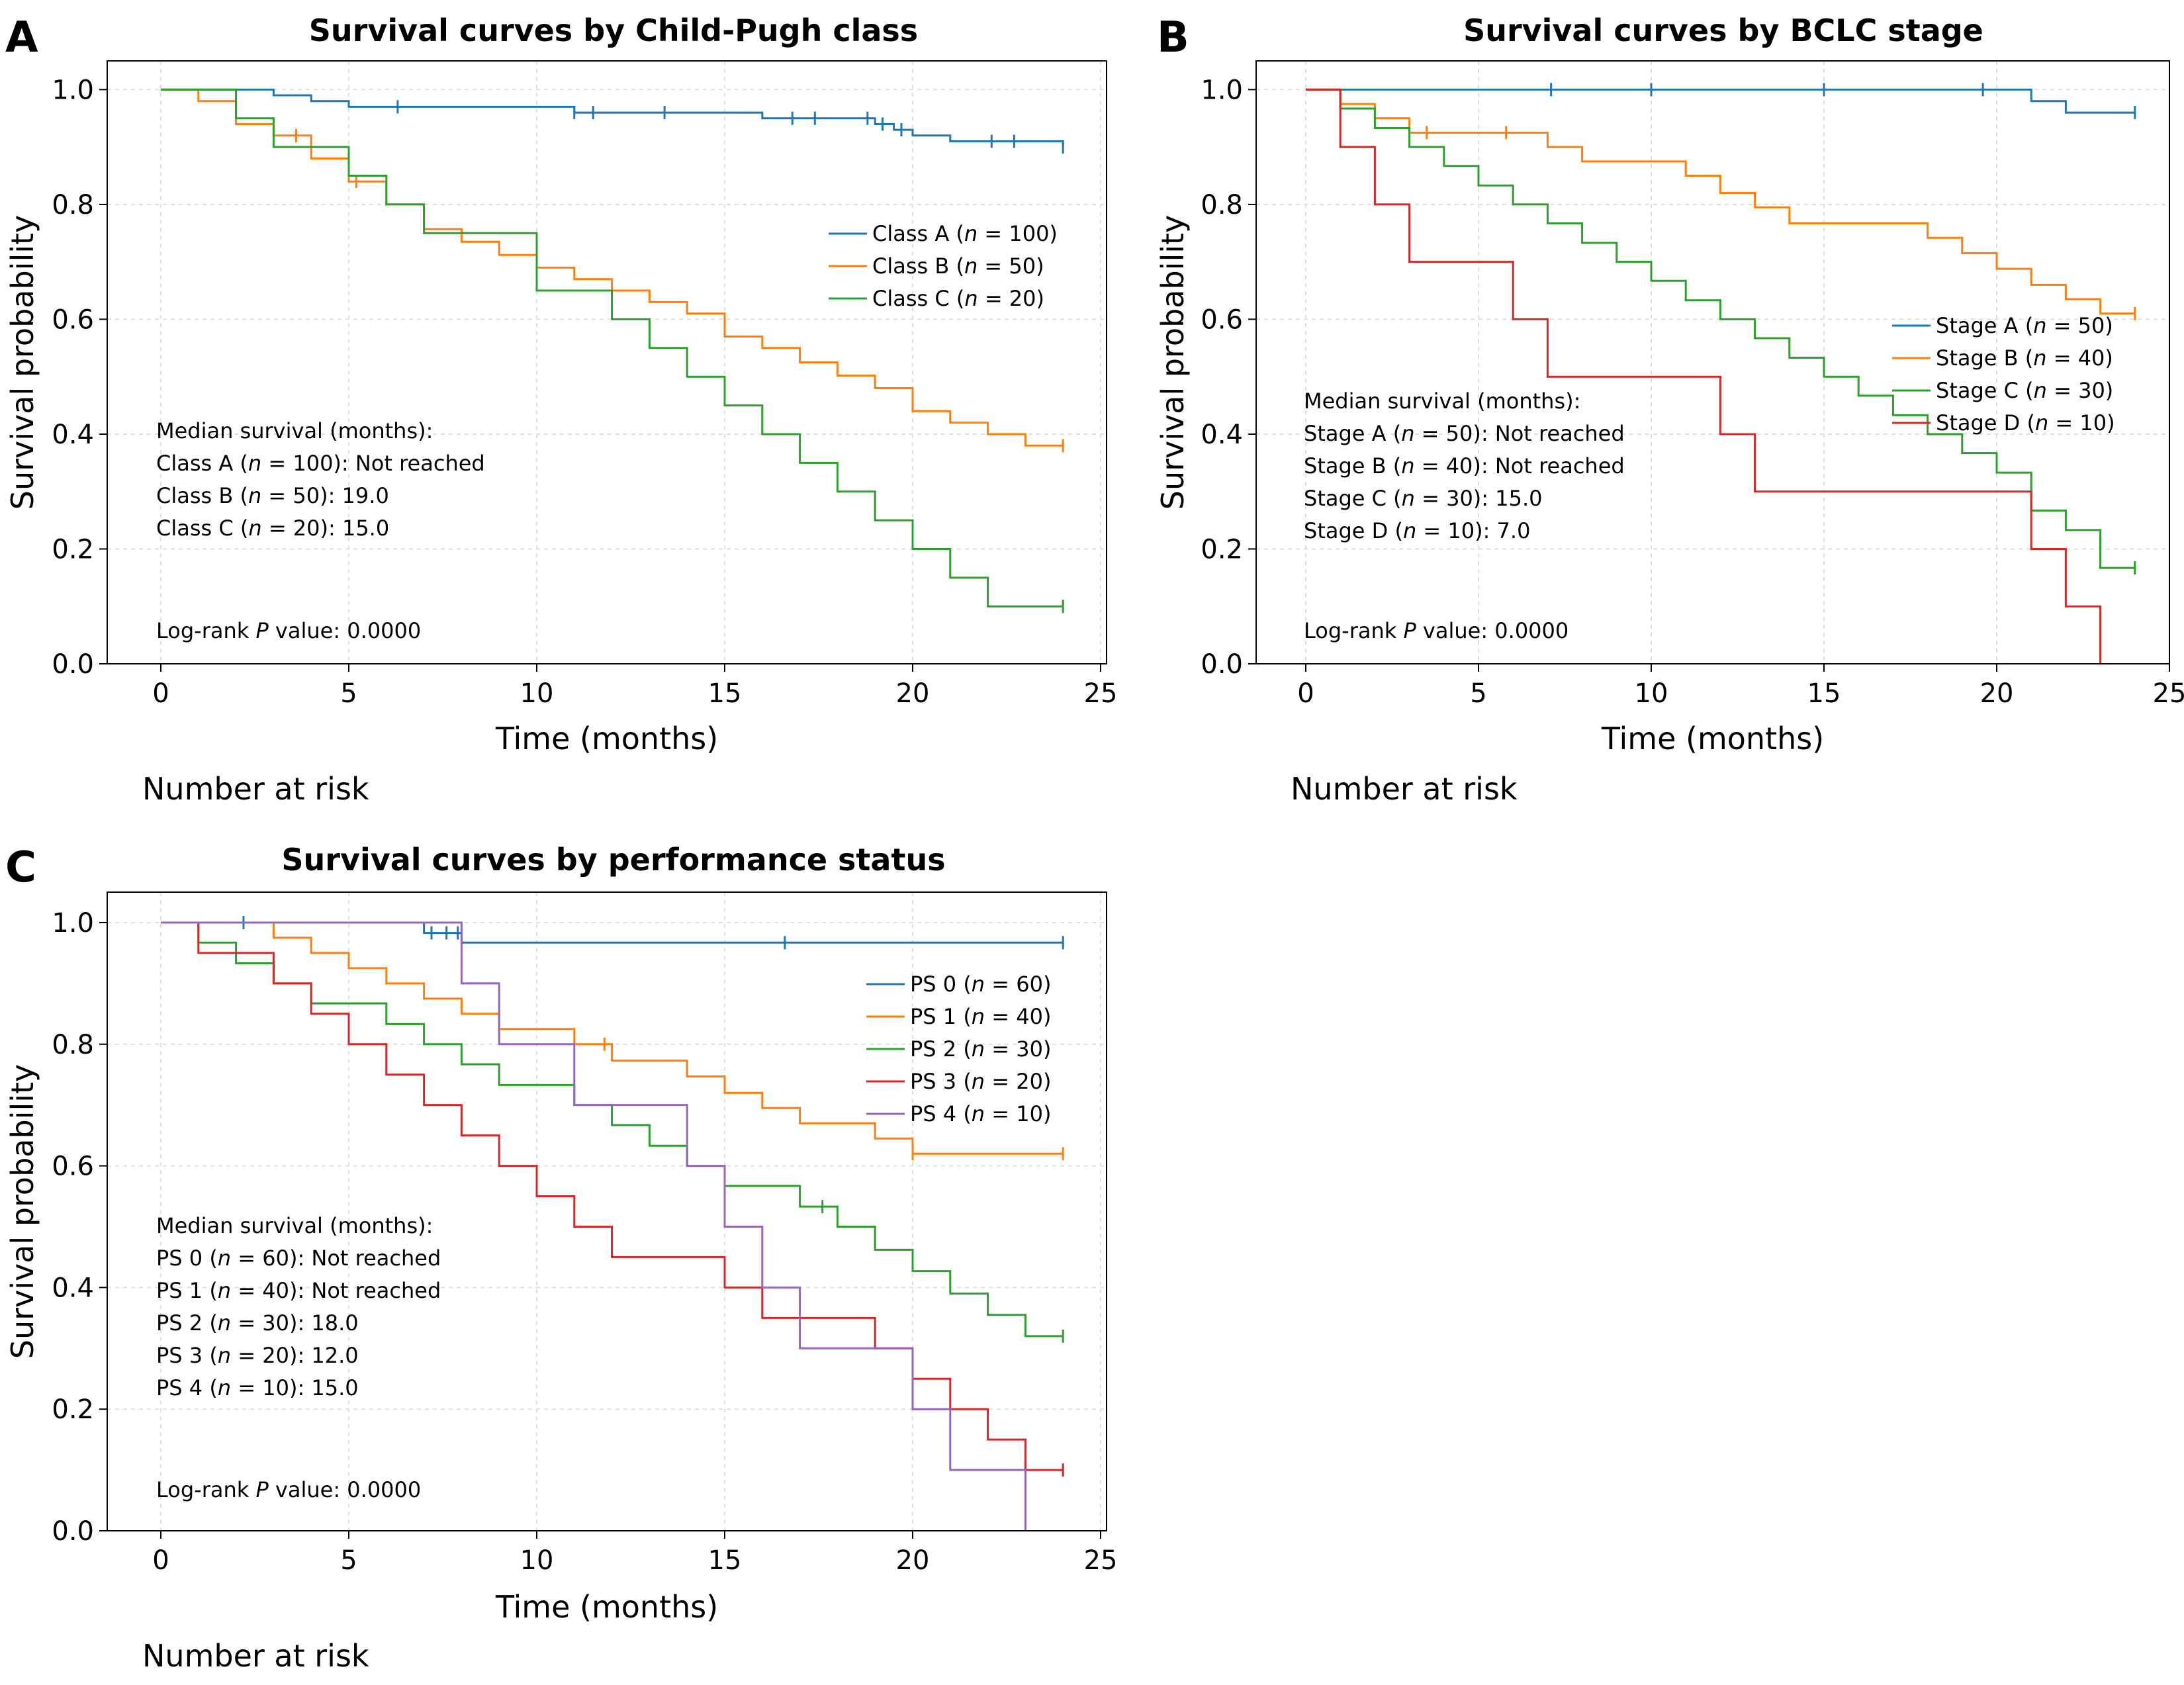 This screenshot has width=2184, height=1685. Describe the element at coordinates (22, 37) in the screenshot. I see `panel-label: A` at that location.